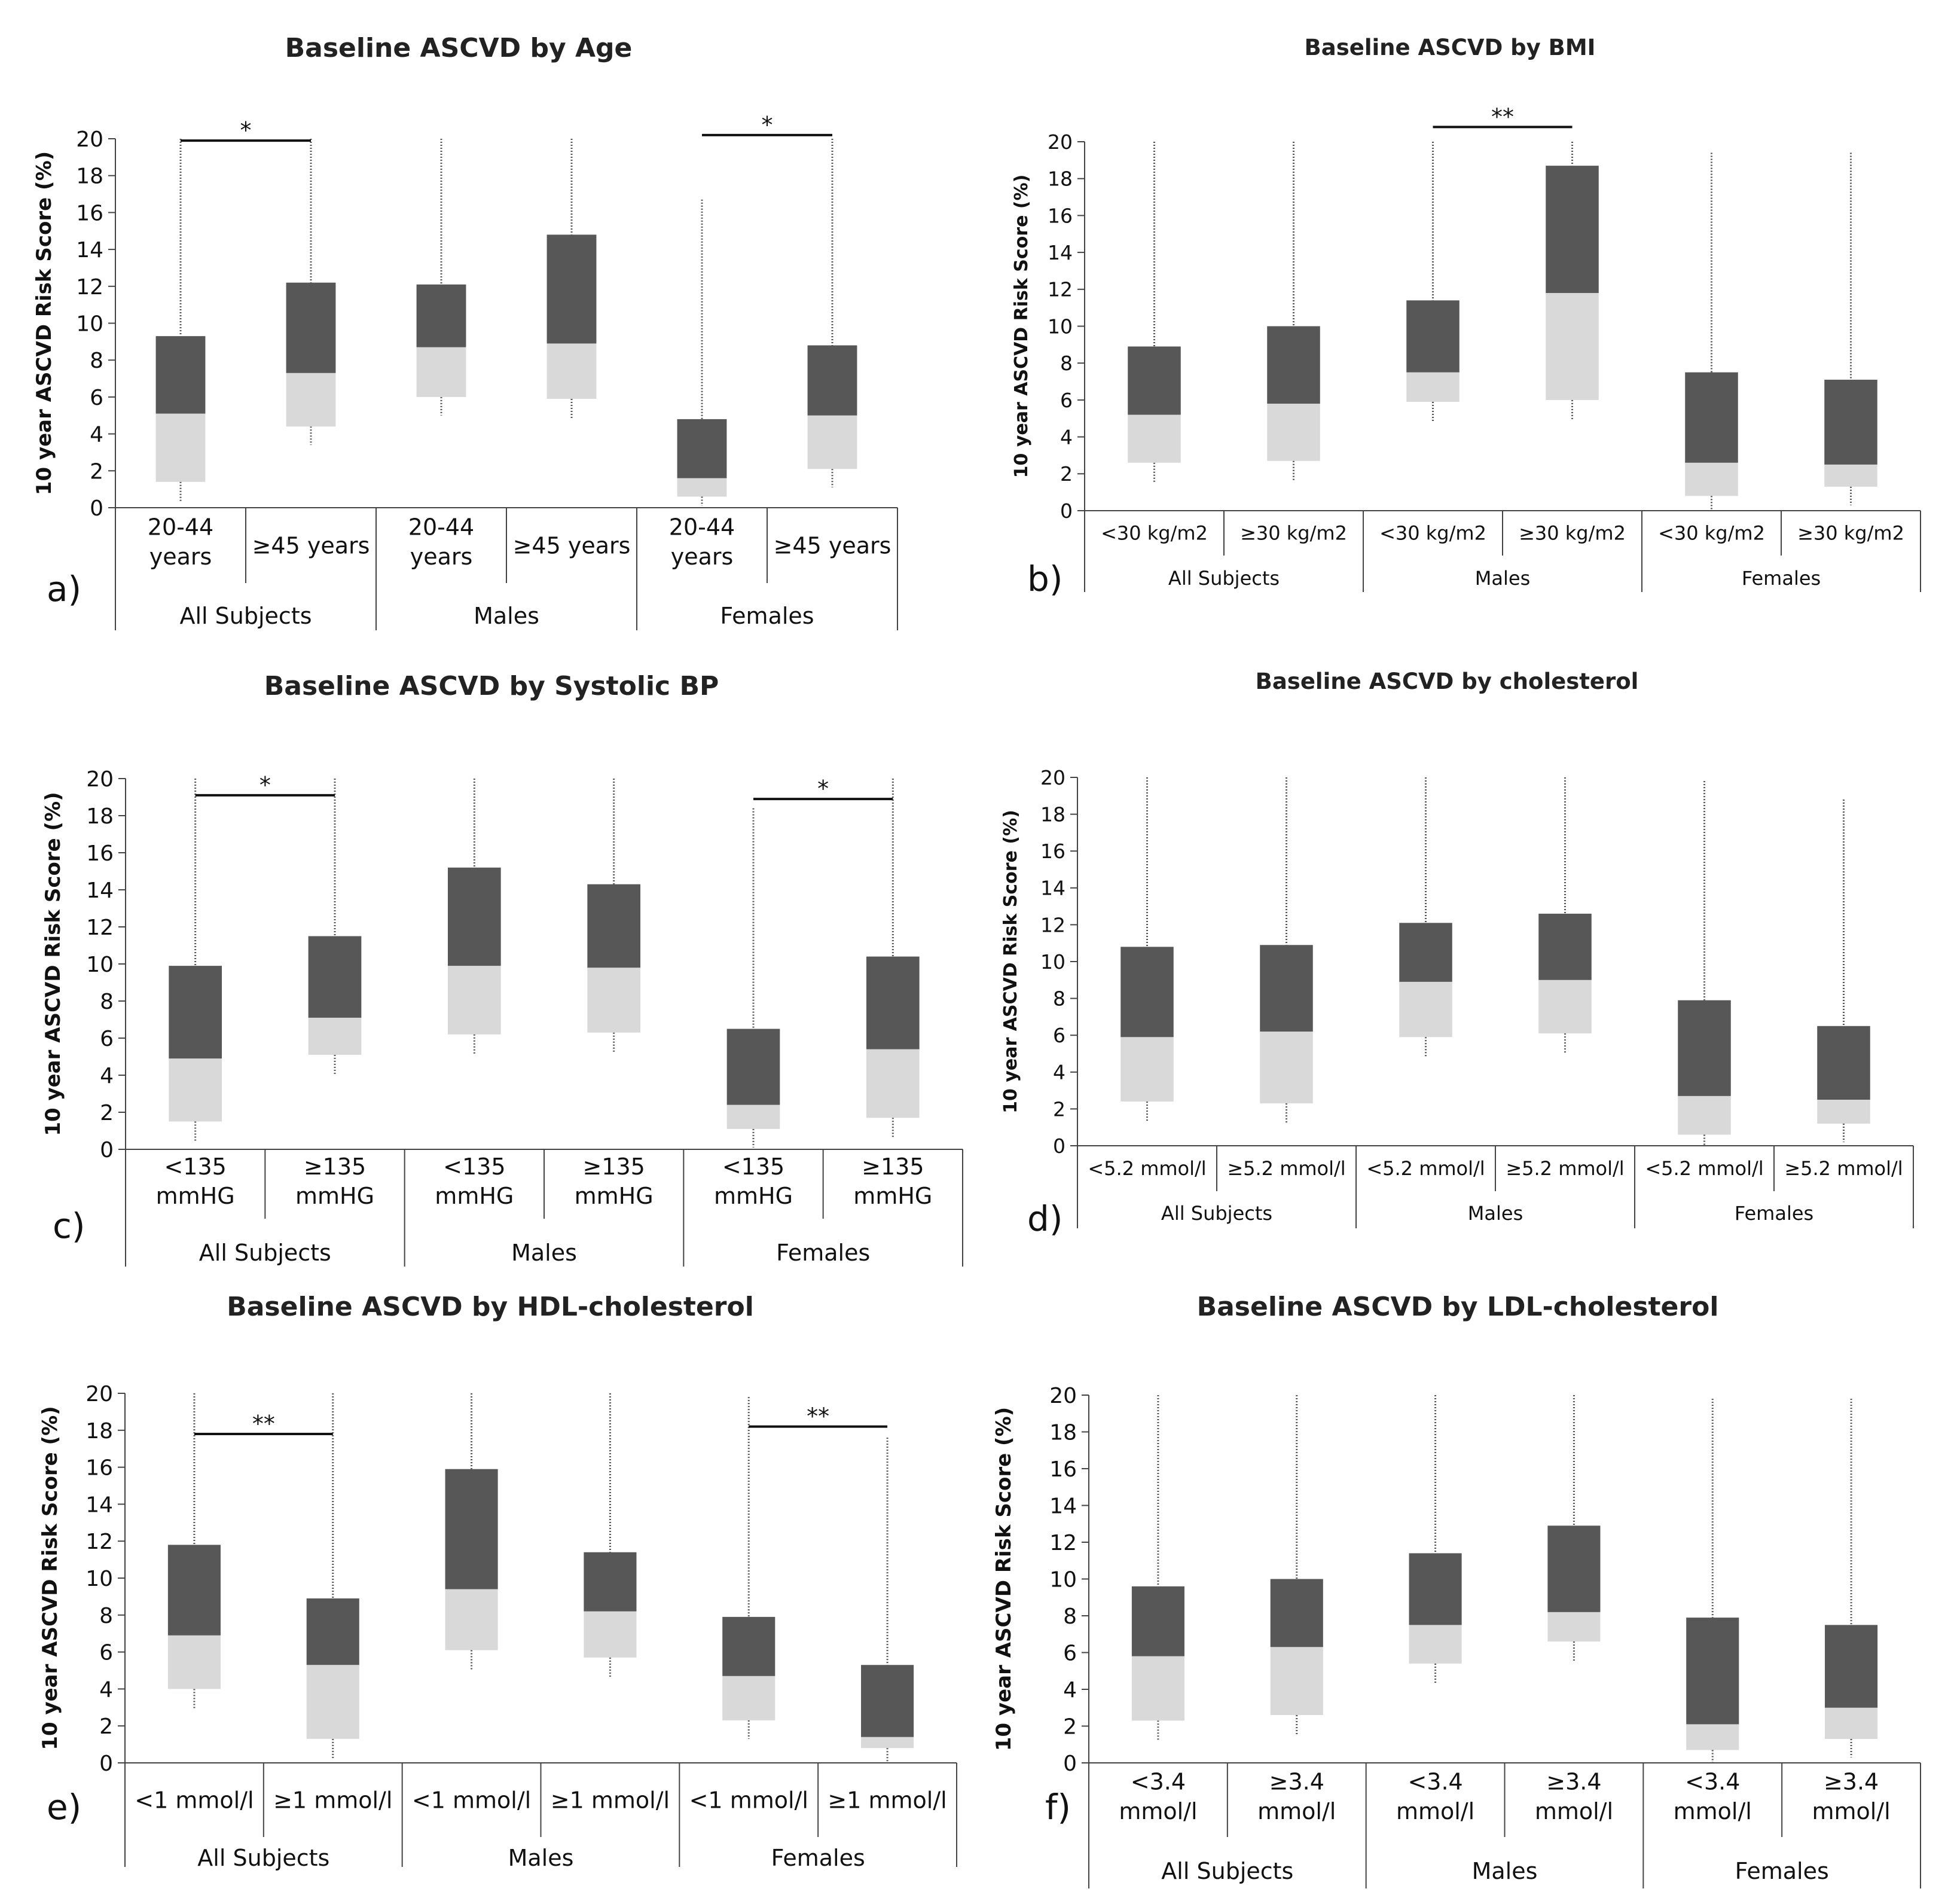 Image resolution: width=1951 pixels, height=1904 pixels. What do you see at coordinates (195, 1182) in the screenshot?
I see `x-category-label: <135 mmHG` at bounding box center [195, 1182].